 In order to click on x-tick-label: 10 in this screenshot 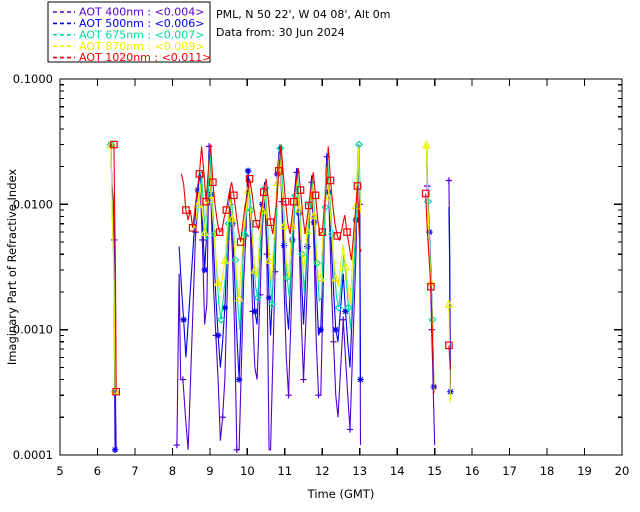, I will do `click(247, 471)`.